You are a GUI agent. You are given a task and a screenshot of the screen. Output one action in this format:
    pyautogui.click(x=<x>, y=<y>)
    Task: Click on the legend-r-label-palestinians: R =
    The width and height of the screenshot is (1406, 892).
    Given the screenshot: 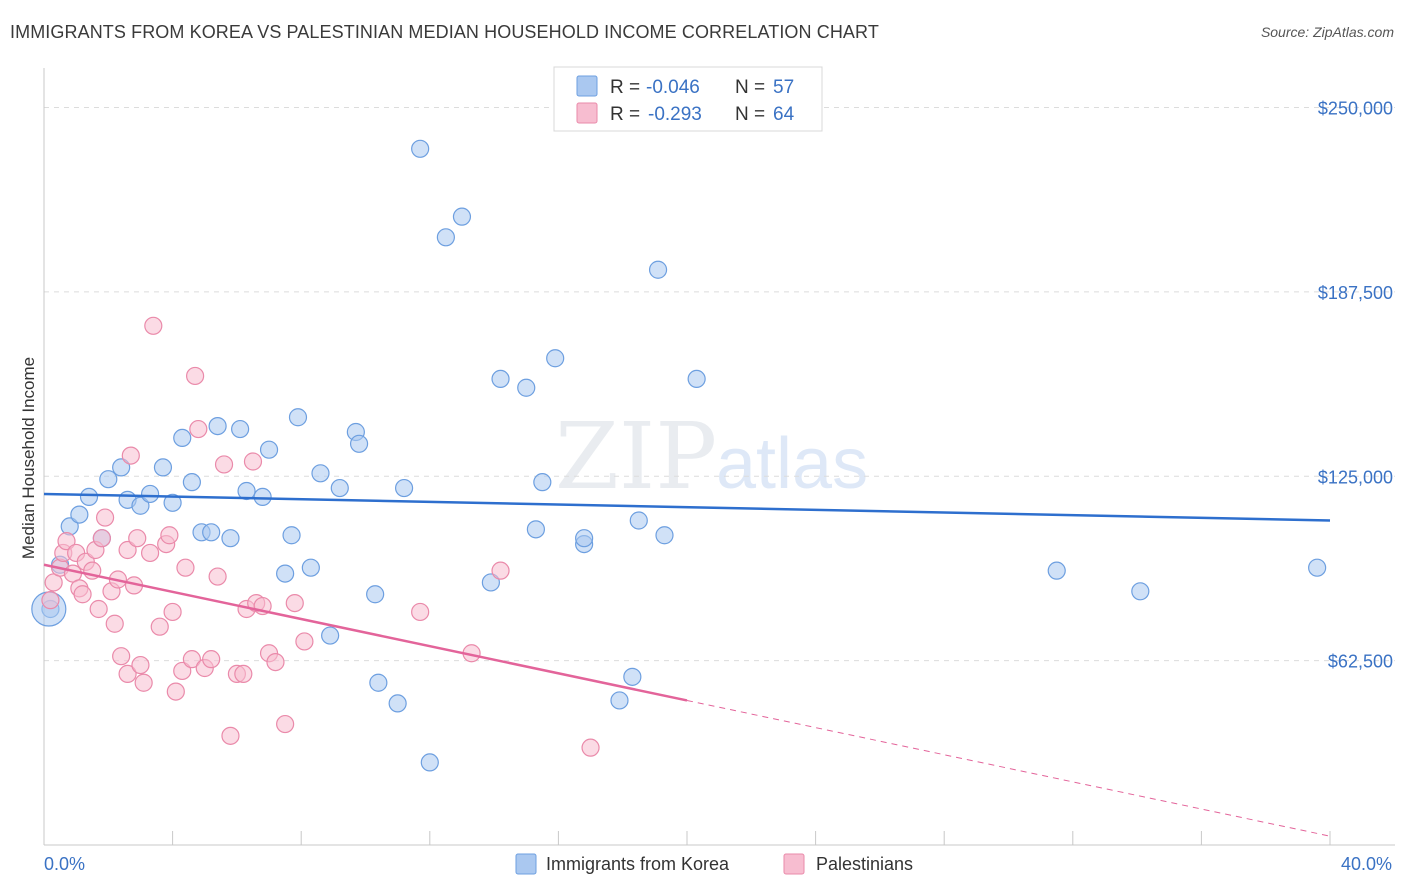 What is the action you would take?
    pyautogui.click(x=625, y=114)
    